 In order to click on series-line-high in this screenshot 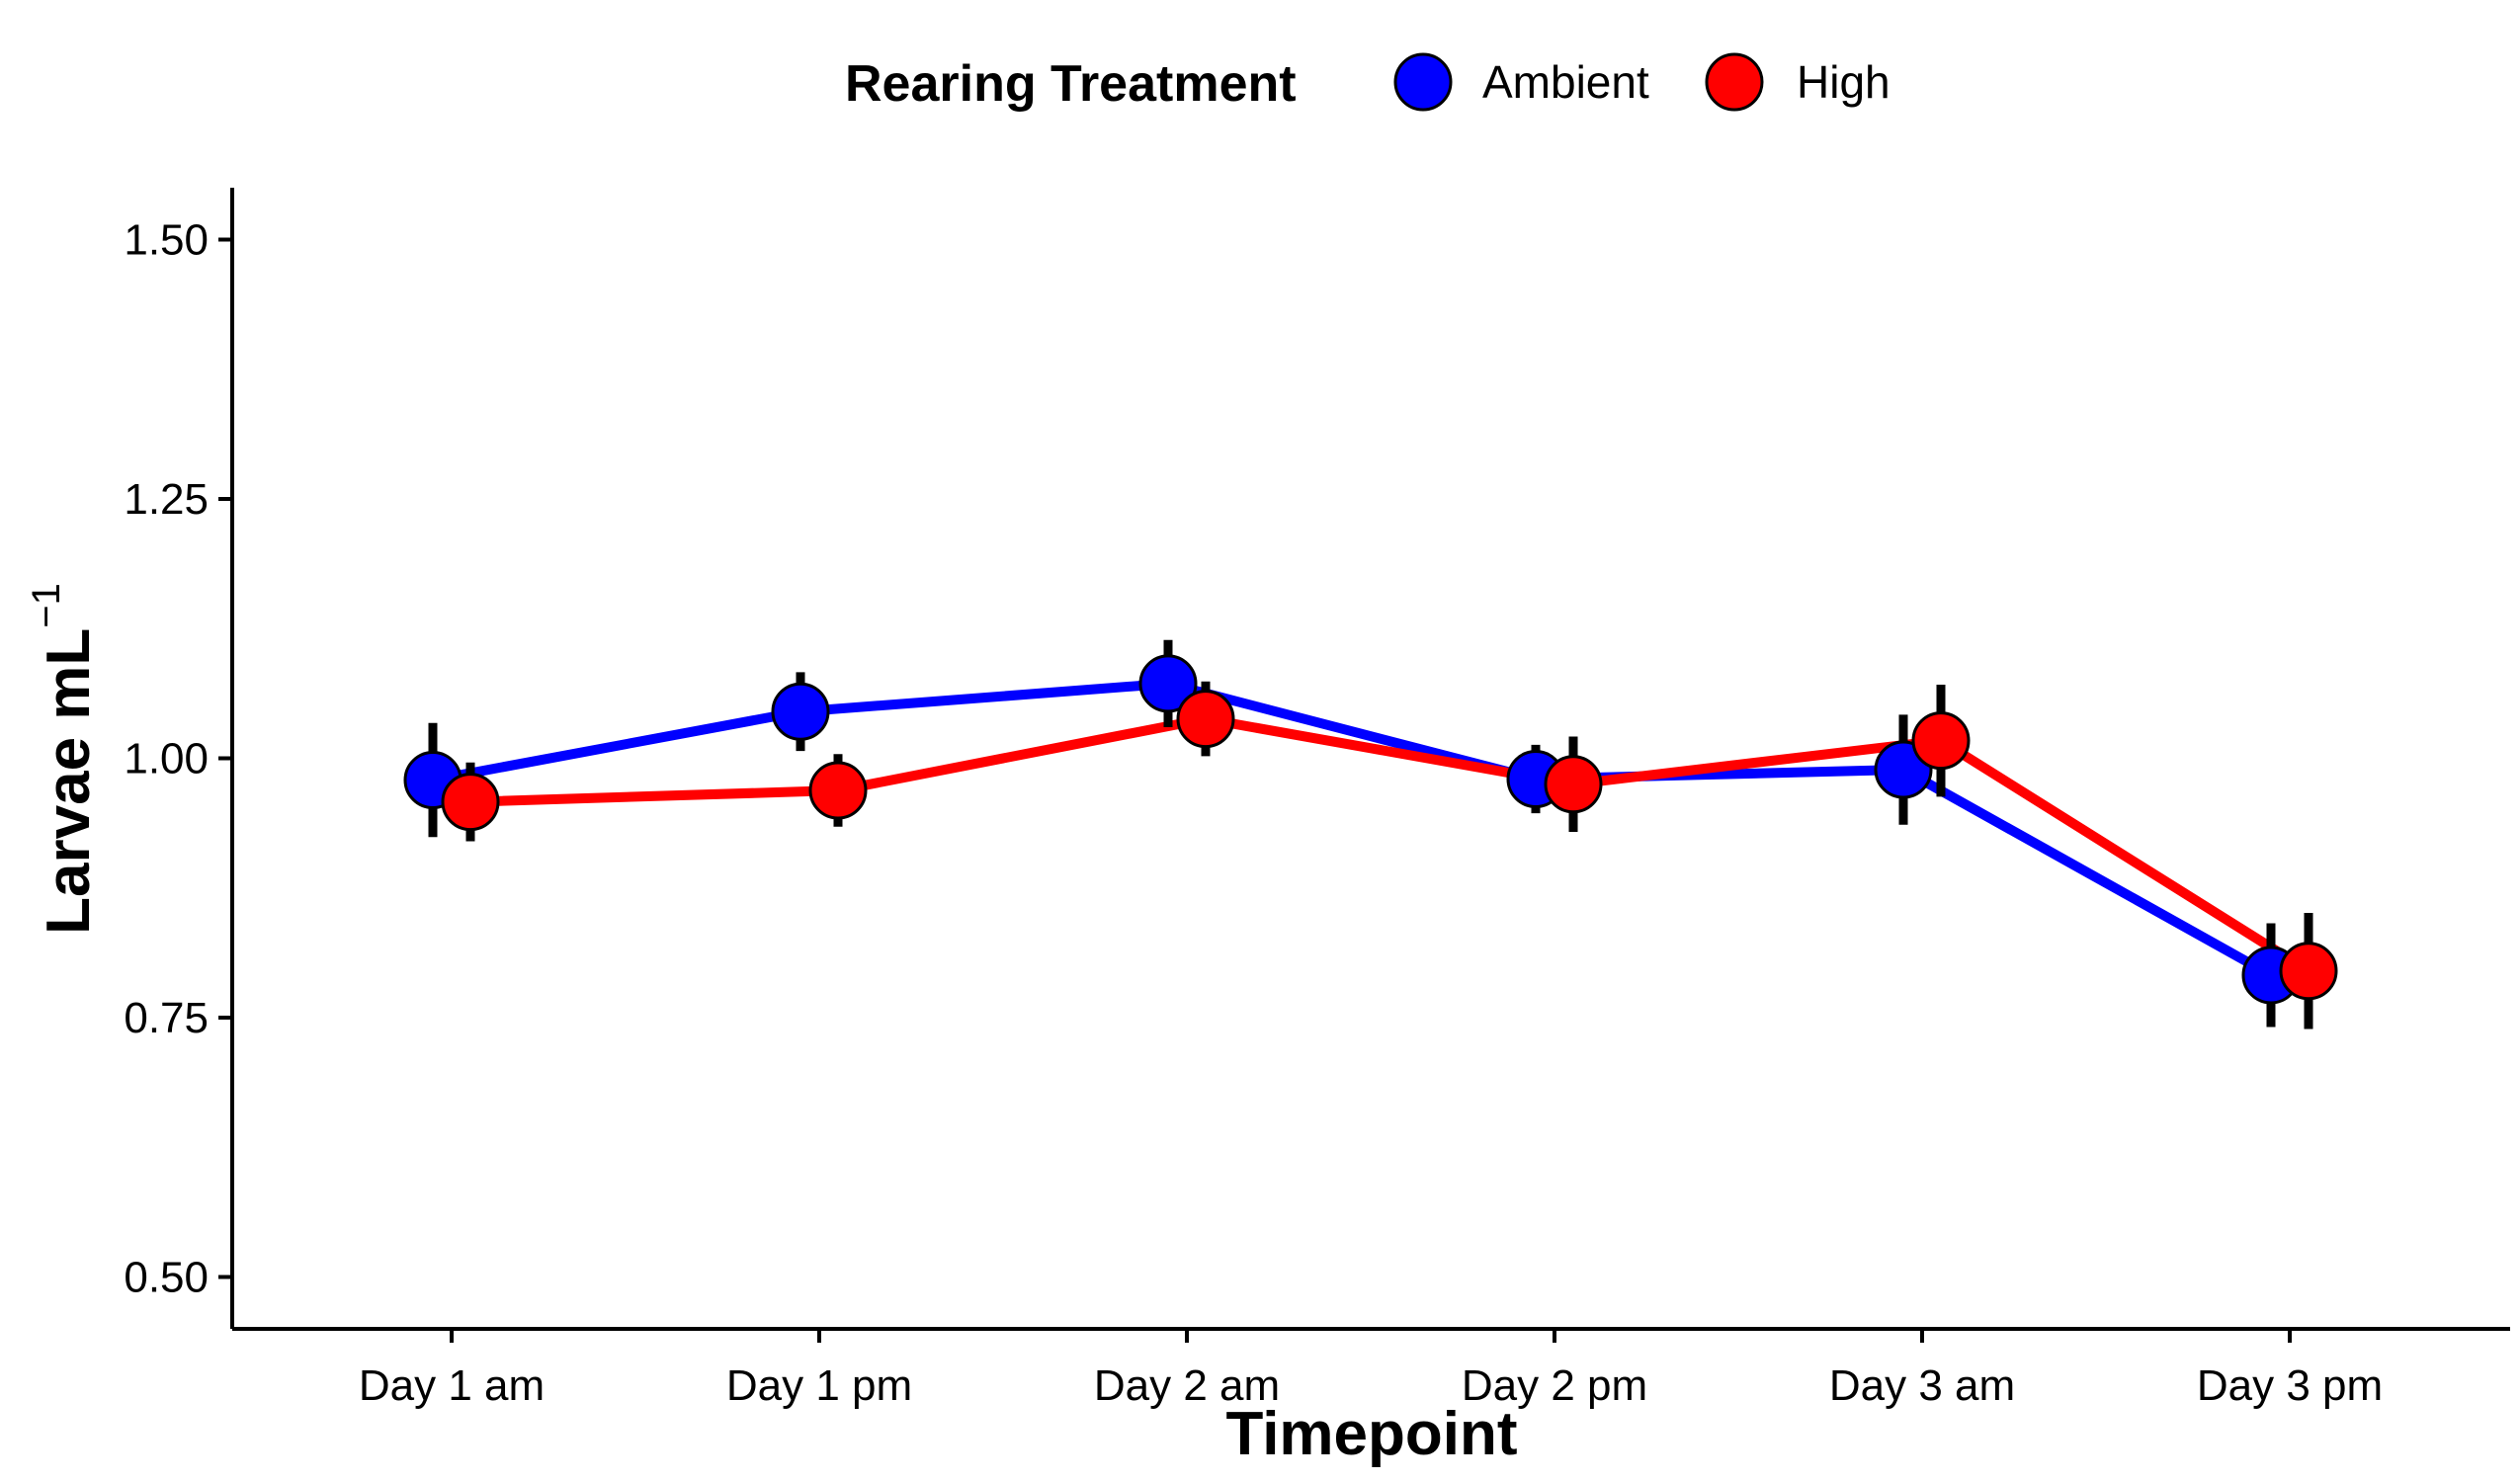, I will do `click(1390, 844)`.